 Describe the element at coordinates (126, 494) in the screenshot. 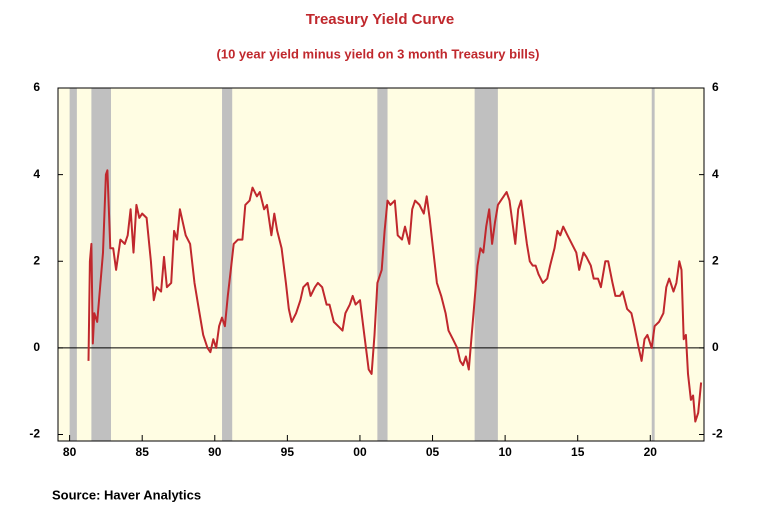

I see `source-note: Source: Haver Analytics` at that location.